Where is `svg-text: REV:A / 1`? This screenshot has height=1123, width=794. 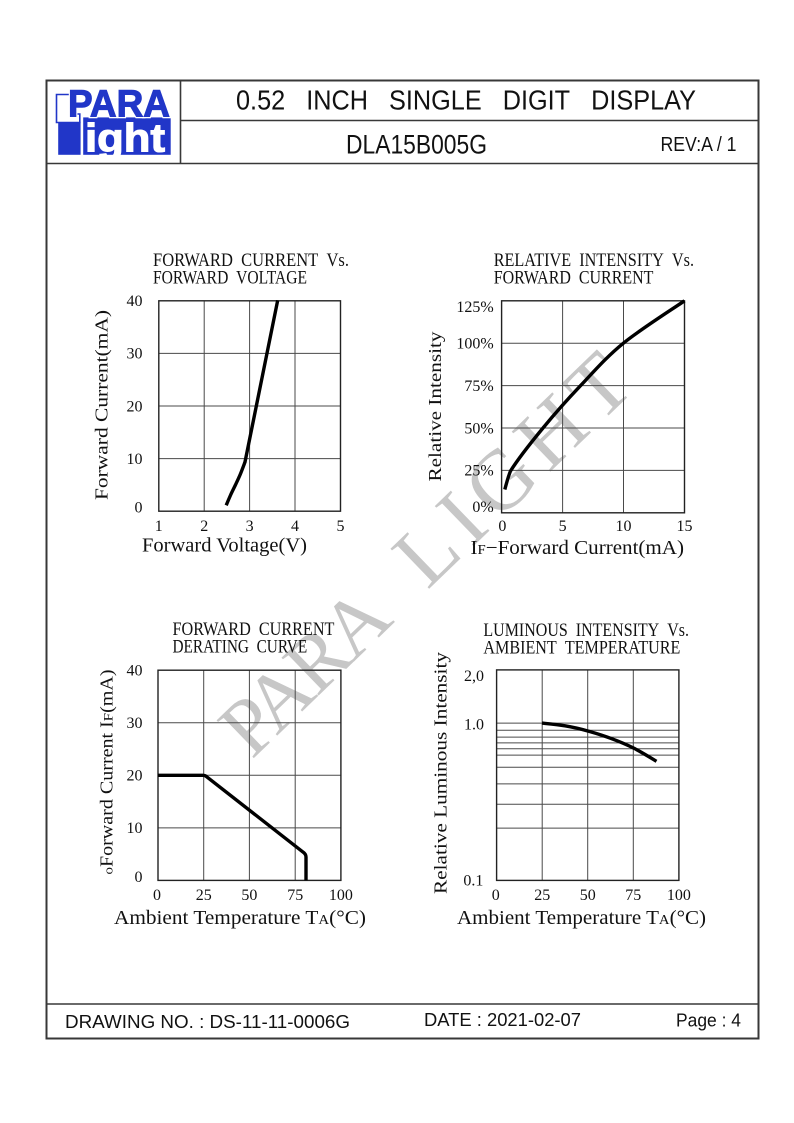
svg-text: REV:A / 1 is located at coordinates (699, 144).